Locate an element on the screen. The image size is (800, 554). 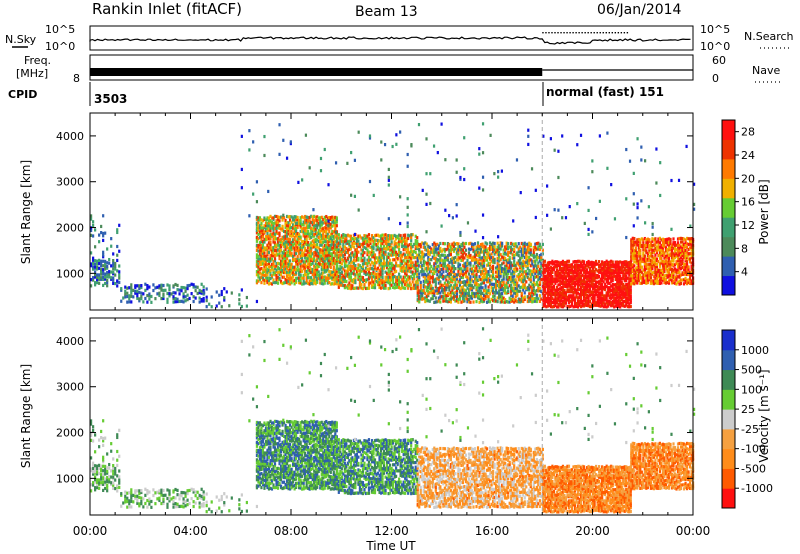
xtick-5: 20:00 is located at coordinates (592, 531).